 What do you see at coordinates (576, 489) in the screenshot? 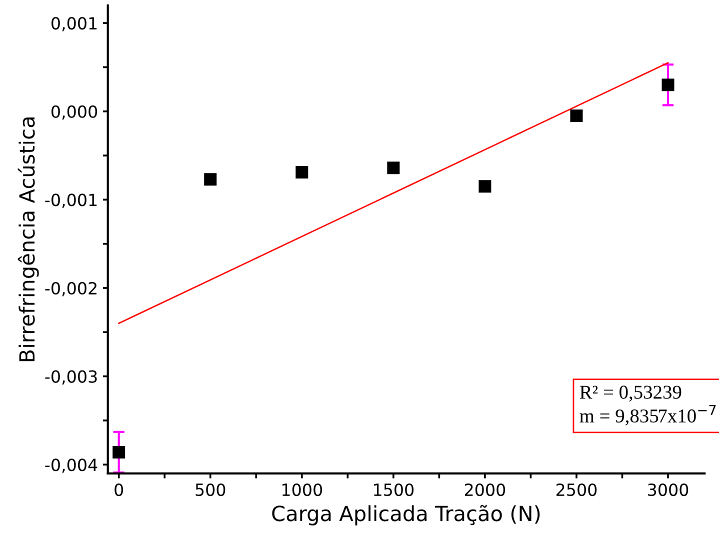
I see `x-tick-label: 2500` at bounding box center [576, 489].